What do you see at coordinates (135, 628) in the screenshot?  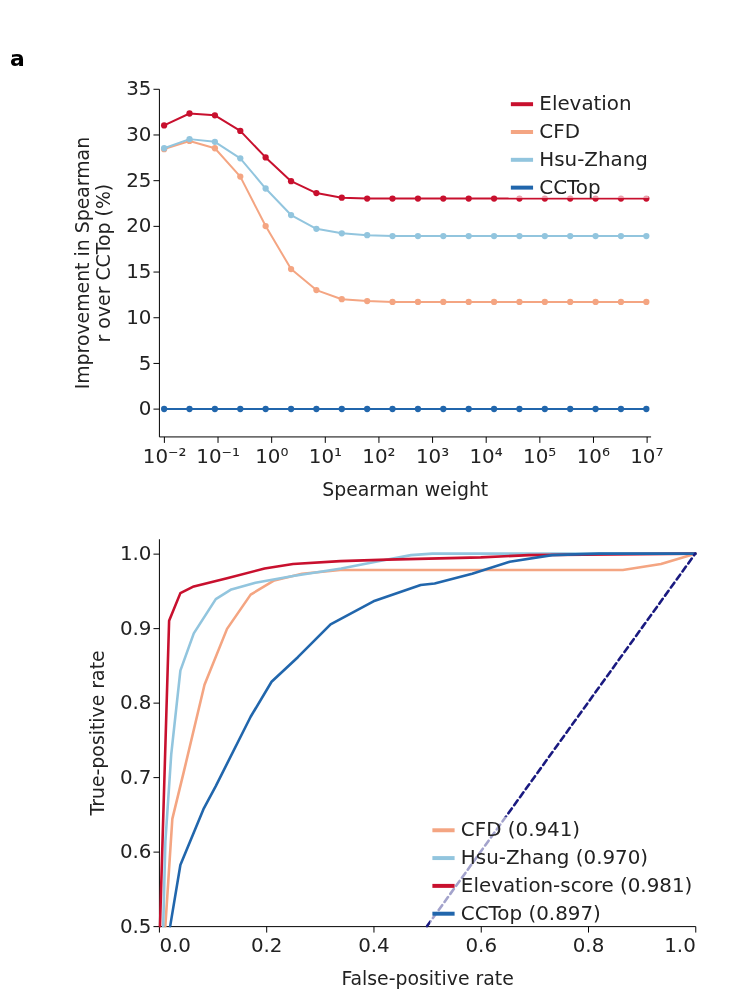 I see `y-tick-label: 0.9` at bounding box center [135, 628].